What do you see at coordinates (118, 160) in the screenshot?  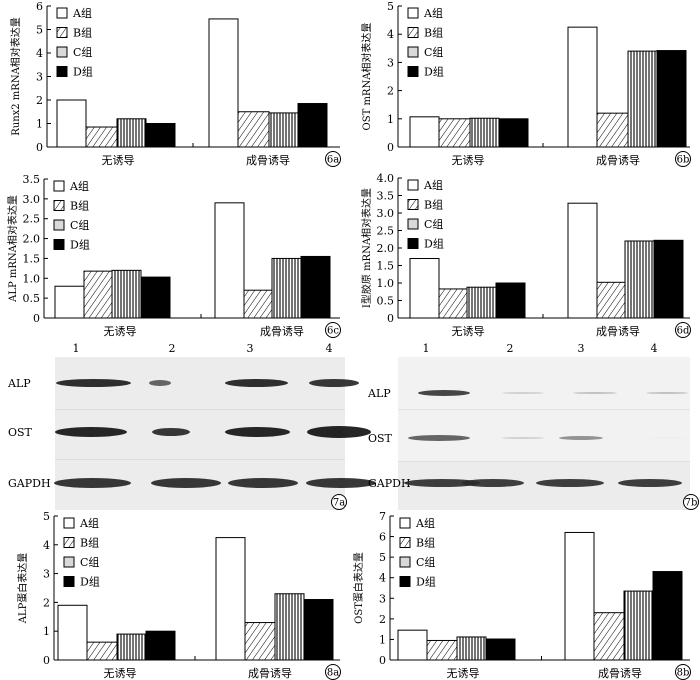 I see `category-label: 无诱导` at bounding box center [118, 160].